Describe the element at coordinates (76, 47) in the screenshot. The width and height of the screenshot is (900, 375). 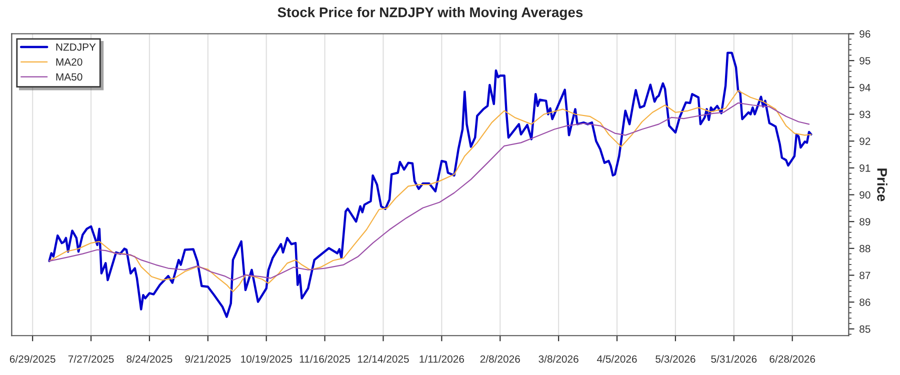
I see `legend-label: NZDJPY` at that location.